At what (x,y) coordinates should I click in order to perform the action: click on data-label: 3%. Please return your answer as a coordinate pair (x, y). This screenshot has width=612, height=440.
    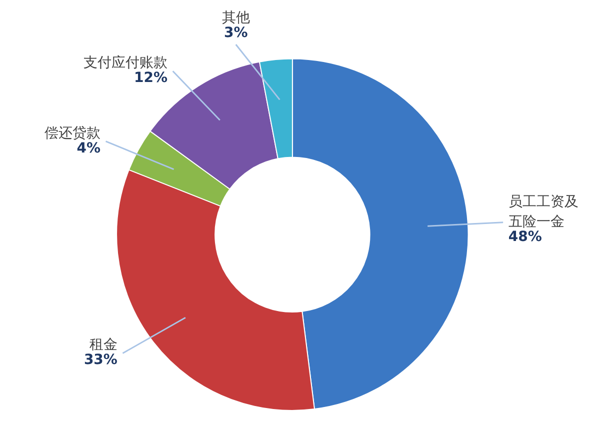
    Looking at the image, I should click on (236, 32).